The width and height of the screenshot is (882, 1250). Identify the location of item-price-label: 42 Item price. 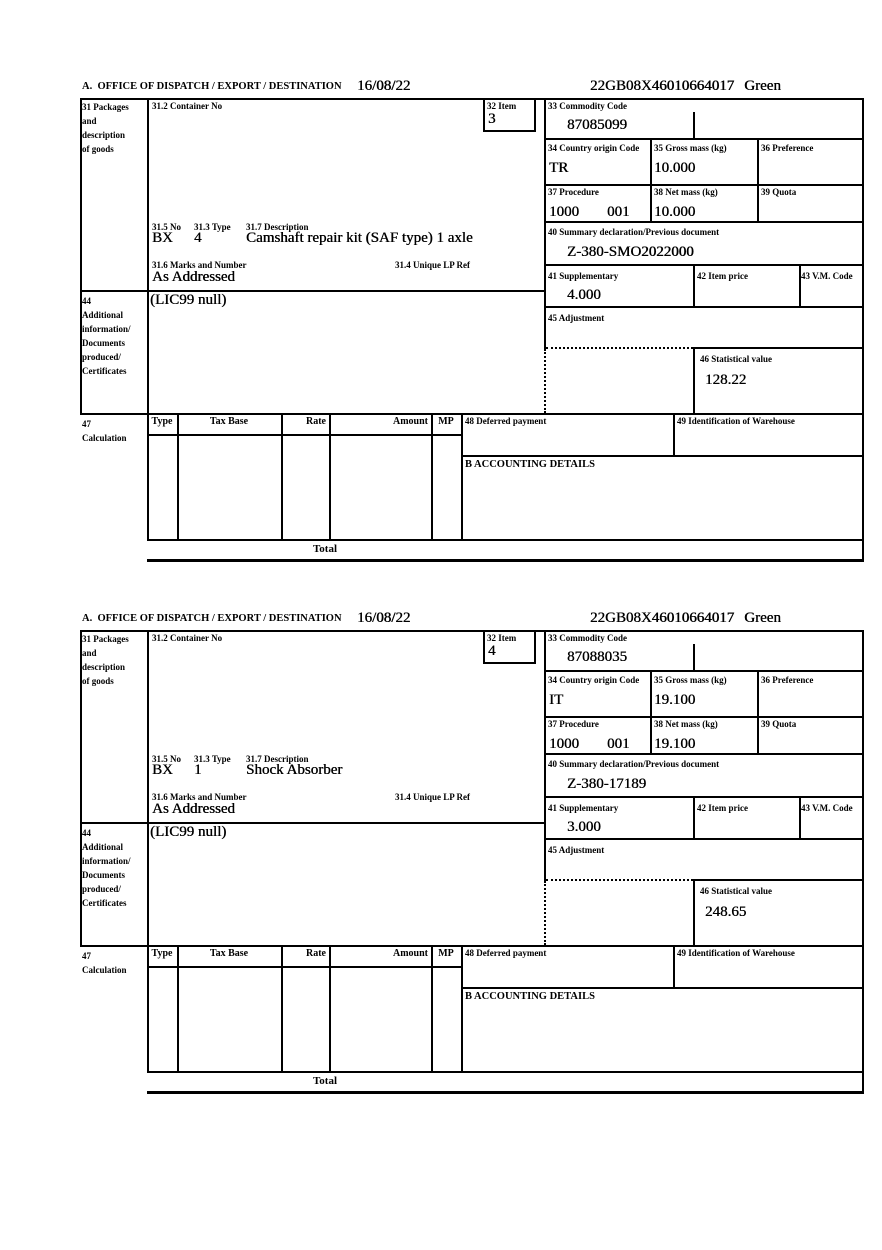
(722, 276).